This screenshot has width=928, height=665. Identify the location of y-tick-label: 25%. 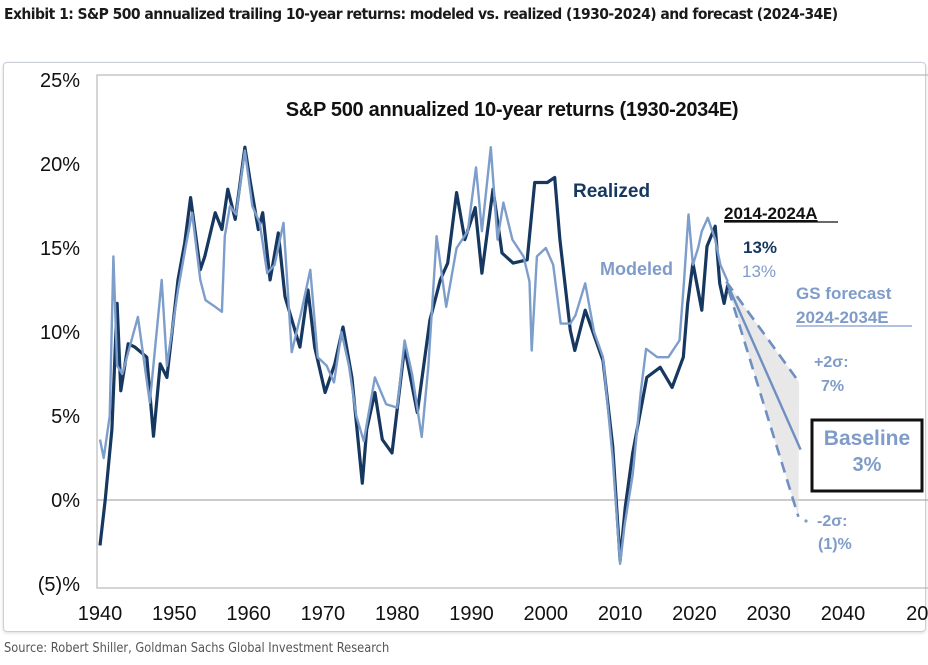
(60, 81).